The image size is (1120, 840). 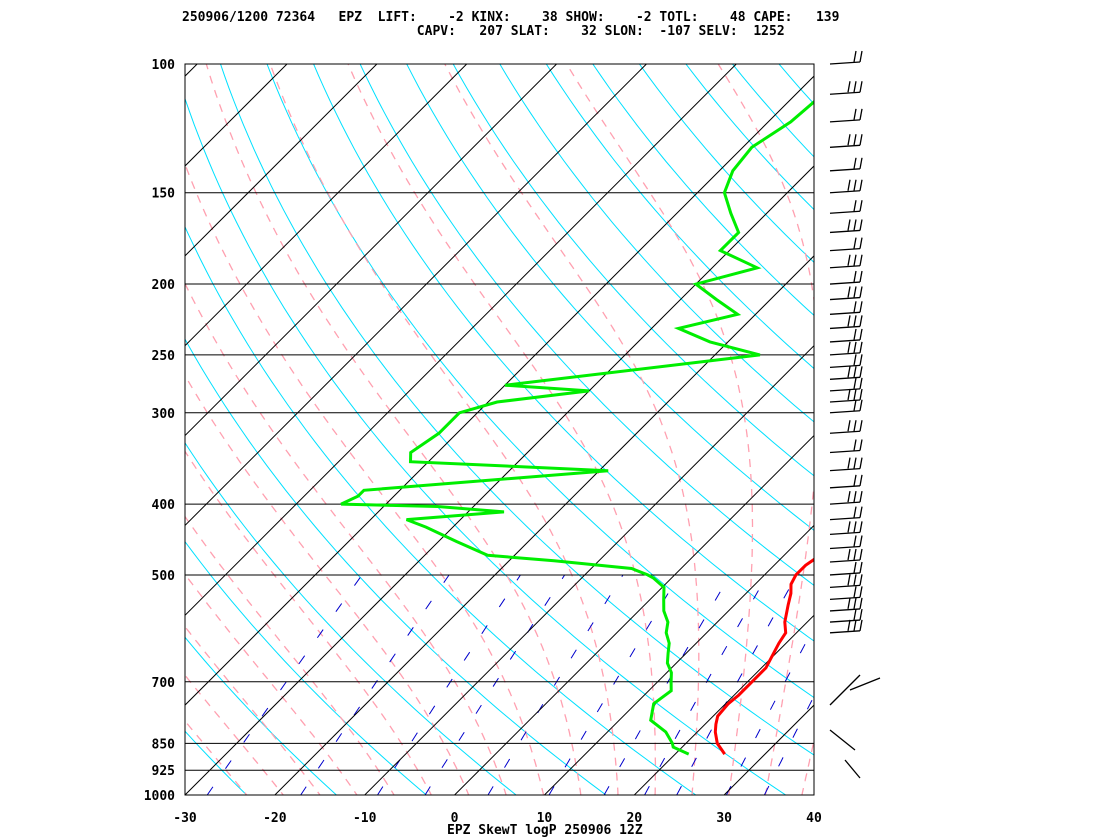 I want to click on pressure-label: 850, so click(x=164, y=744).